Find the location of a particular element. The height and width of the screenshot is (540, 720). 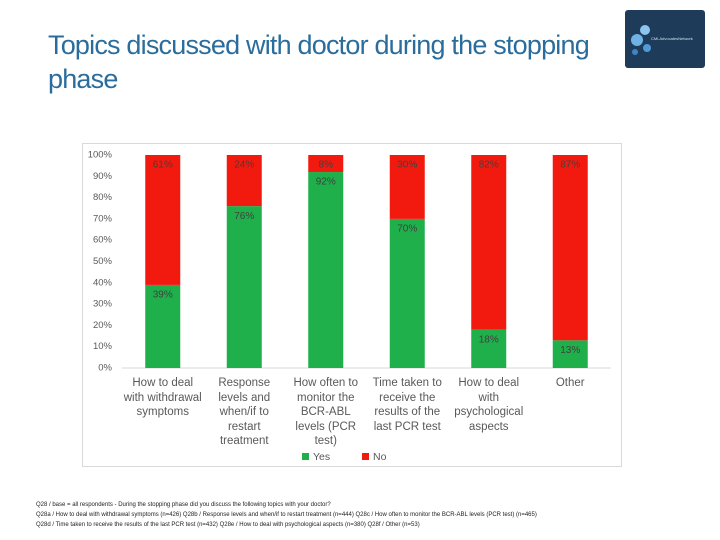

logo-graphic is located at coordinates (641, 40).